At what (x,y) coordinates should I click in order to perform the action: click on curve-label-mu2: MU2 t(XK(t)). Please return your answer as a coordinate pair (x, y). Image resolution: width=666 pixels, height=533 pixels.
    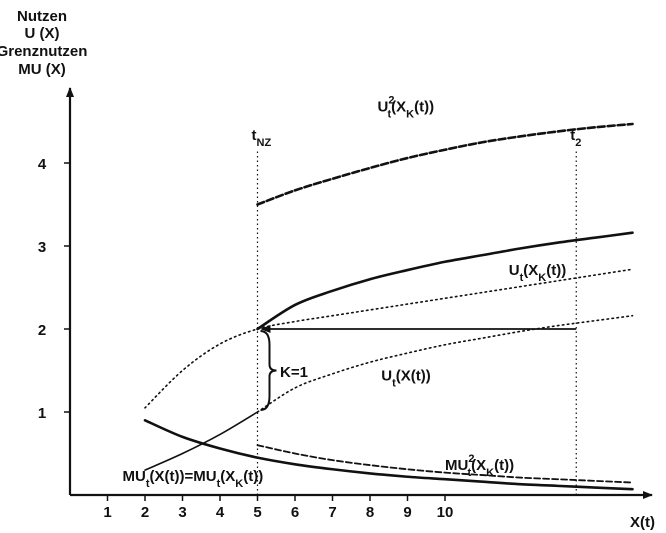
    Looking at the image, I should click on (479, 466).